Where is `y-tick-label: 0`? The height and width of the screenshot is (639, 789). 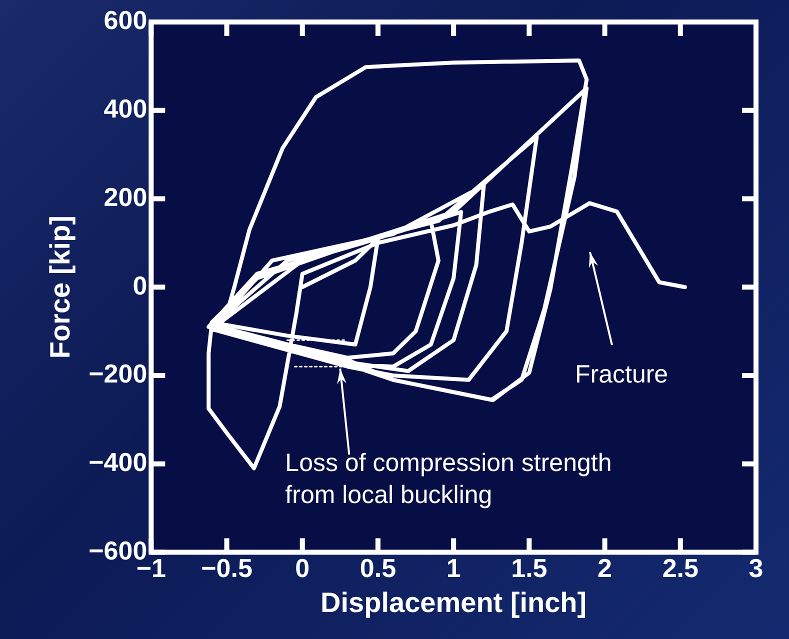 y-tick-label: 0 is located at coordinates (140, 285).